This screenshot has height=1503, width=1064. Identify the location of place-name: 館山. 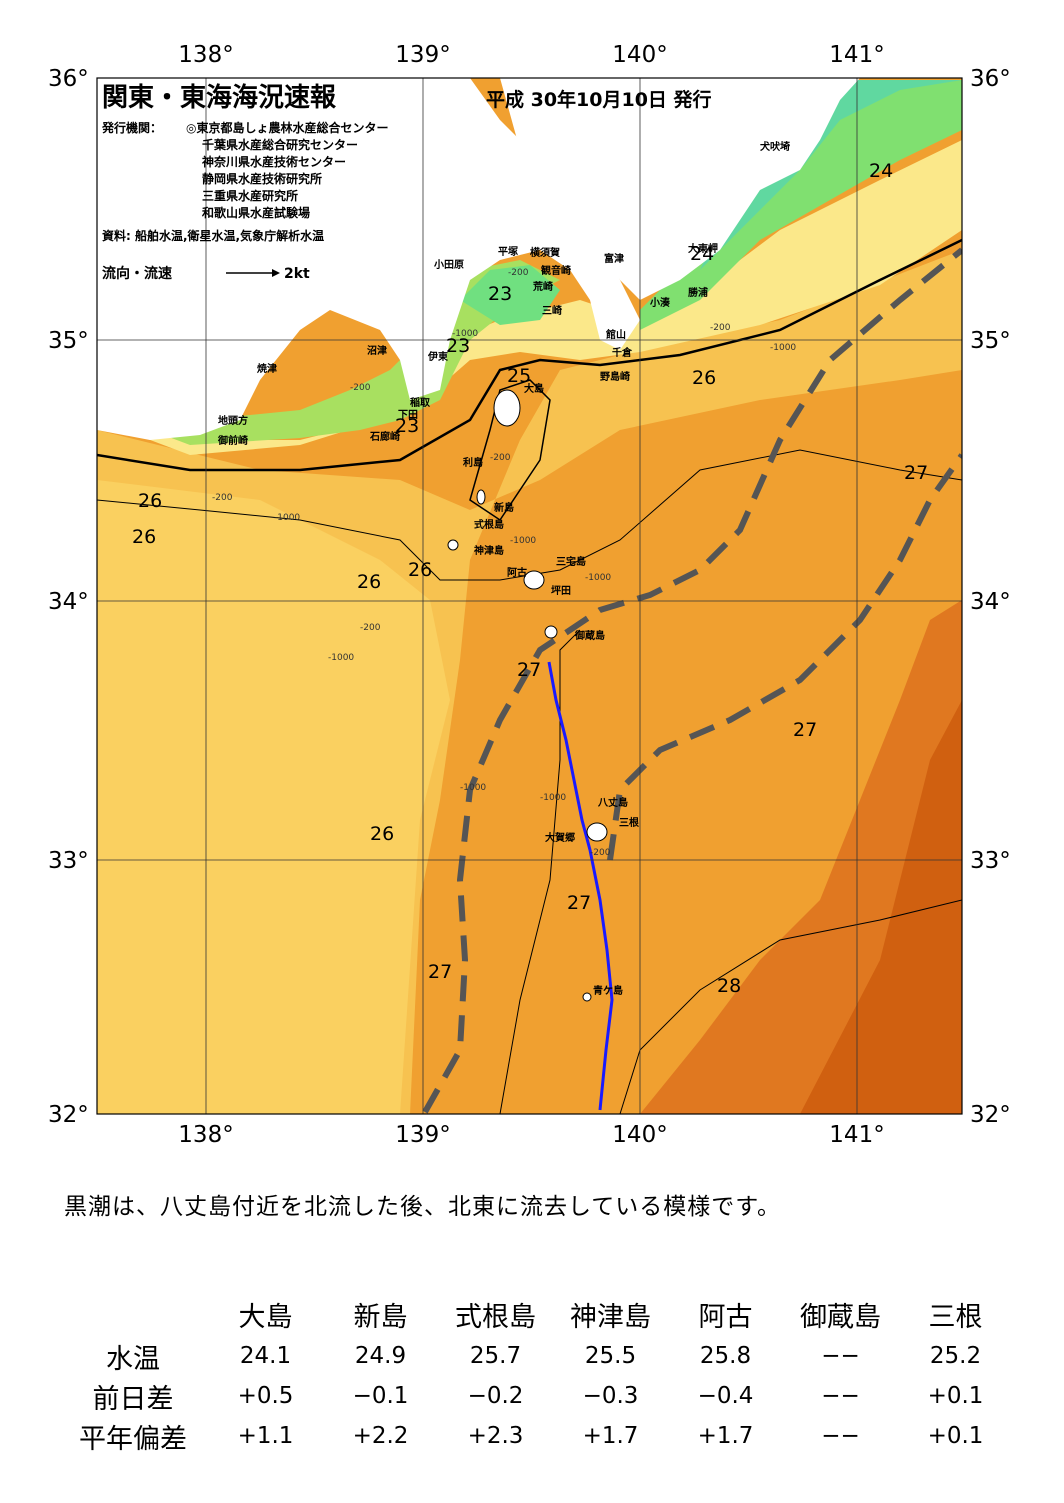
(615, 334).